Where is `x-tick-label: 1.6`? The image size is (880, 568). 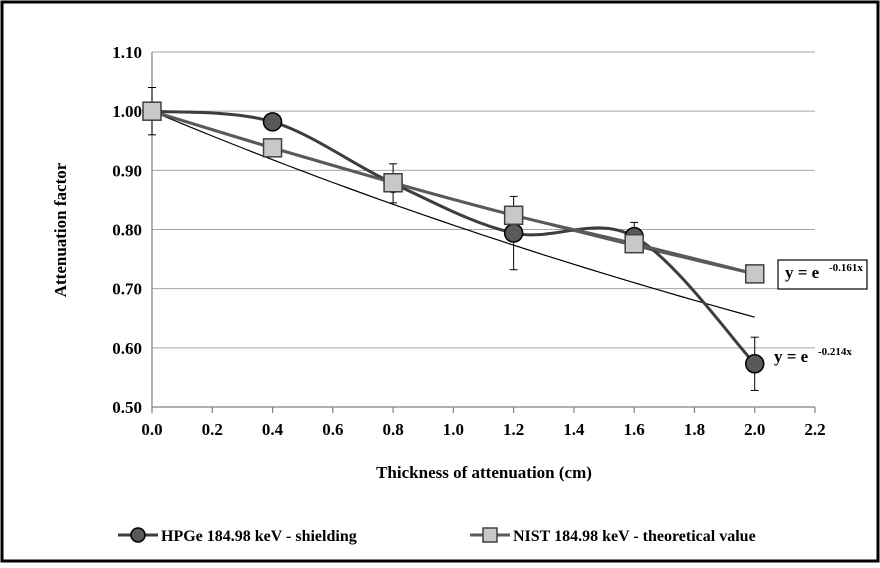
x-tick-label: 1.6 is located at coordinates (634, 429).